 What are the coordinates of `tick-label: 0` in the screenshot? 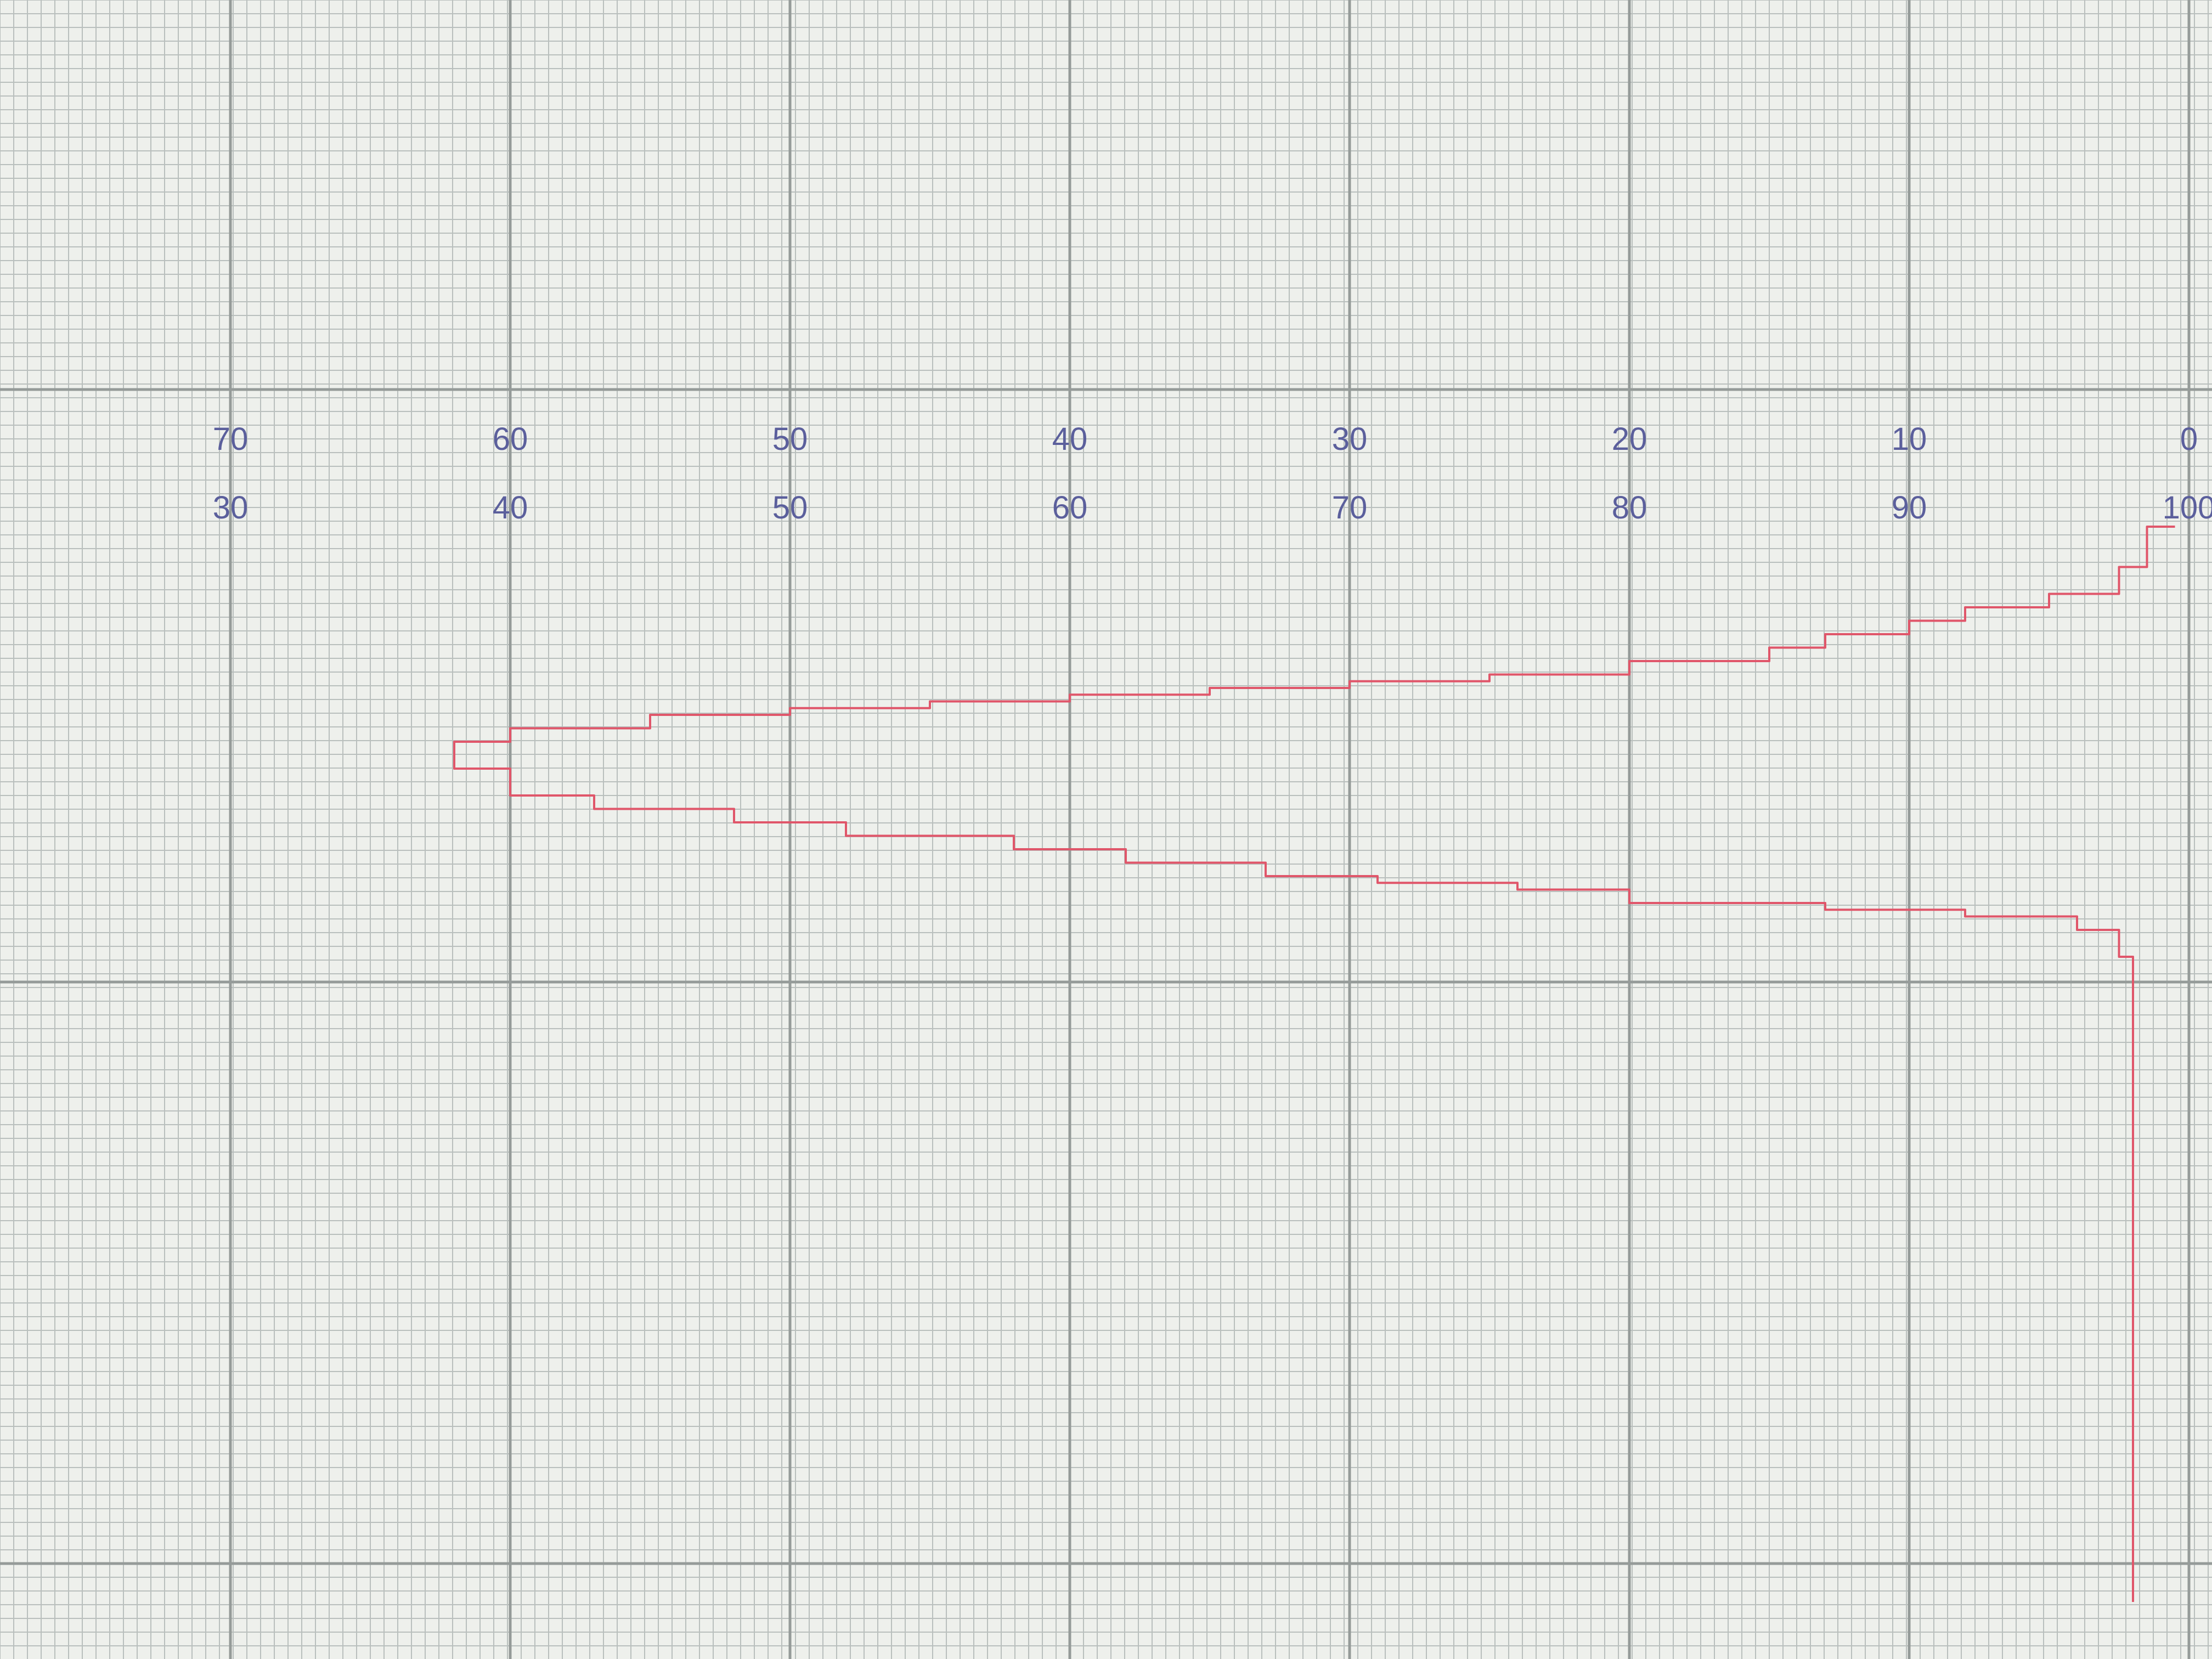 It's located at (2189, 439).